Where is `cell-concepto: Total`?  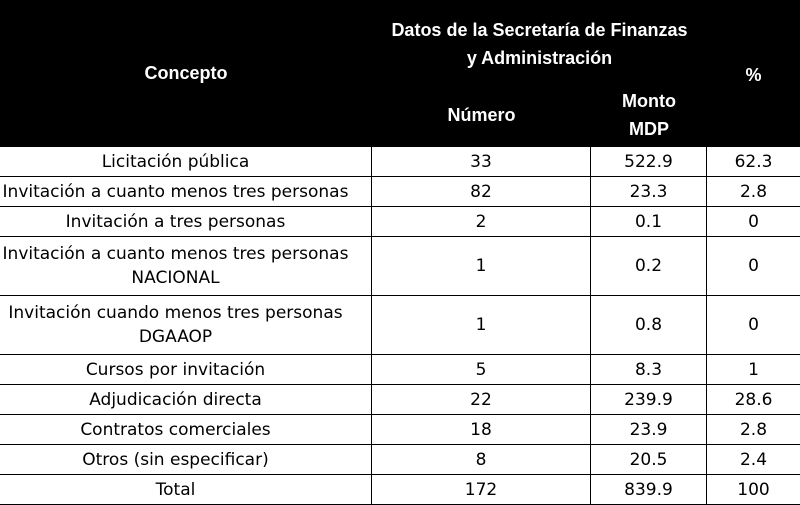 cell-concepto: Total is located at coordinates (186, 489).